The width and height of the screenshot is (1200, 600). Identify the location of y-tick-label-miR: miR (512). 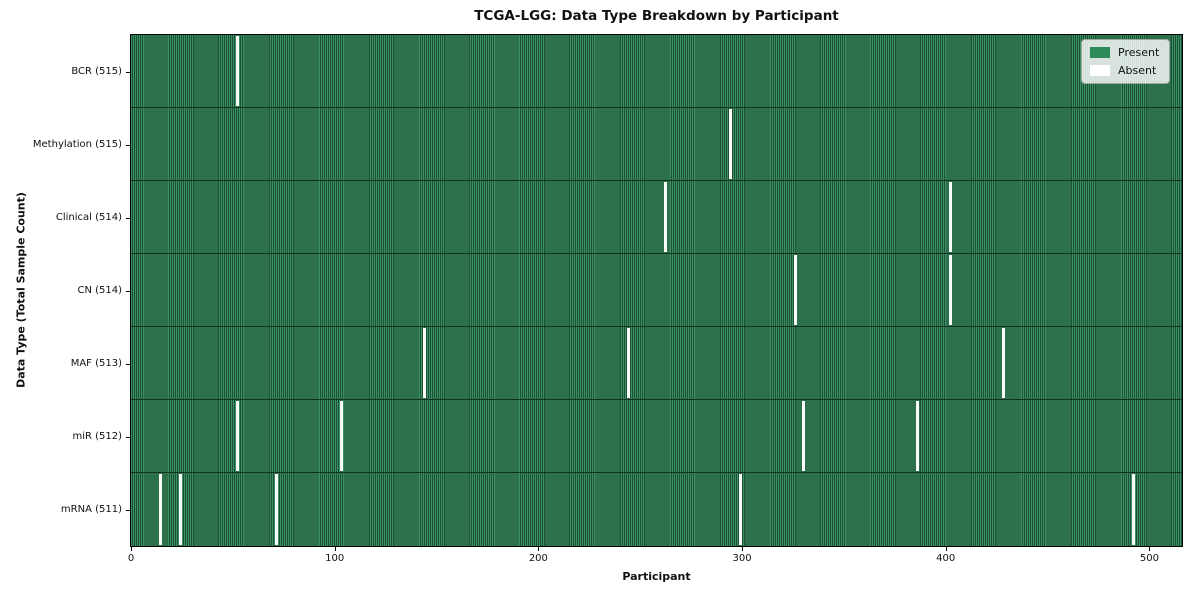
(97, 436).